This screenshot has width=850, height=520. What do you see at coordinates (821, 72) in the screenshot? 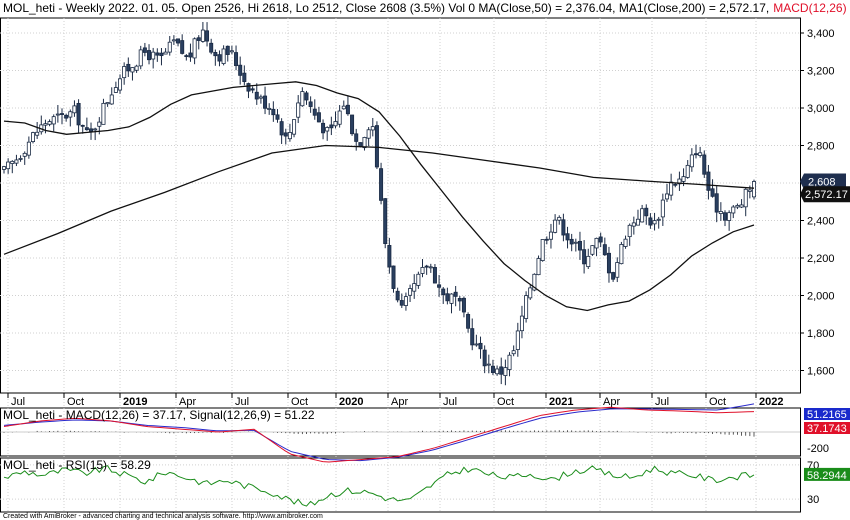
I see `y-tick-label: 3,200` at bounding box center [821, 72].